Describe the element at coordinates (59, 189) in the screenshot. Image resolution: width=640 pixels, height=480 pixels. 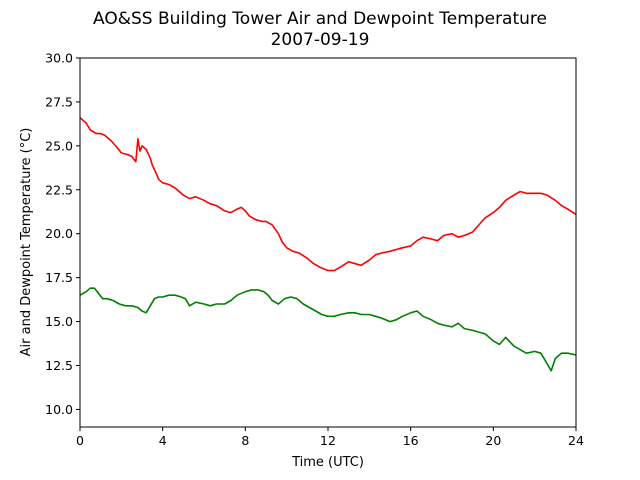
I see `y-tick-label: 22.5` at that location.